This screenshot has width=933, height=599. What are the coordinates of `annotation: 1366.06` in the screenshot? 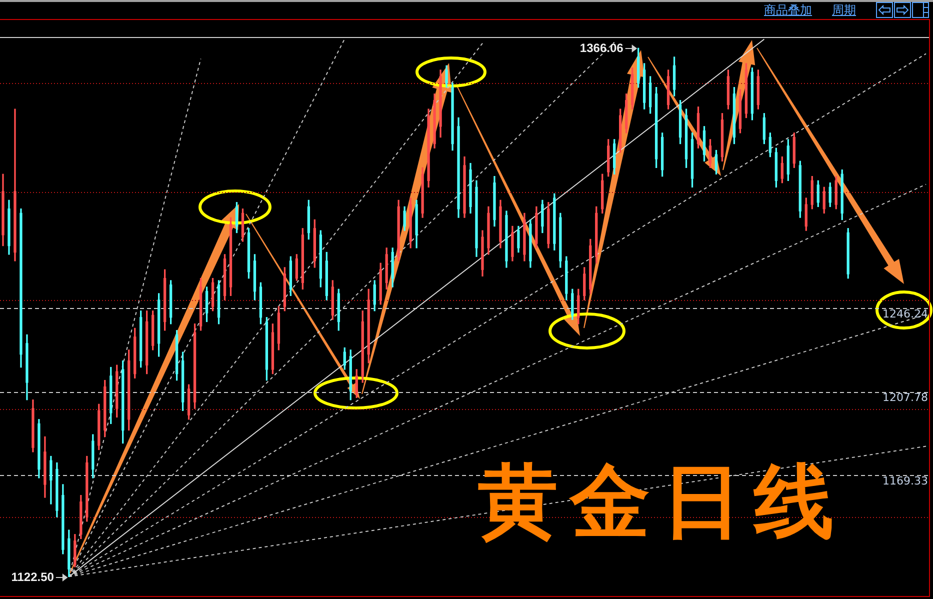 It's located at (602, 47).